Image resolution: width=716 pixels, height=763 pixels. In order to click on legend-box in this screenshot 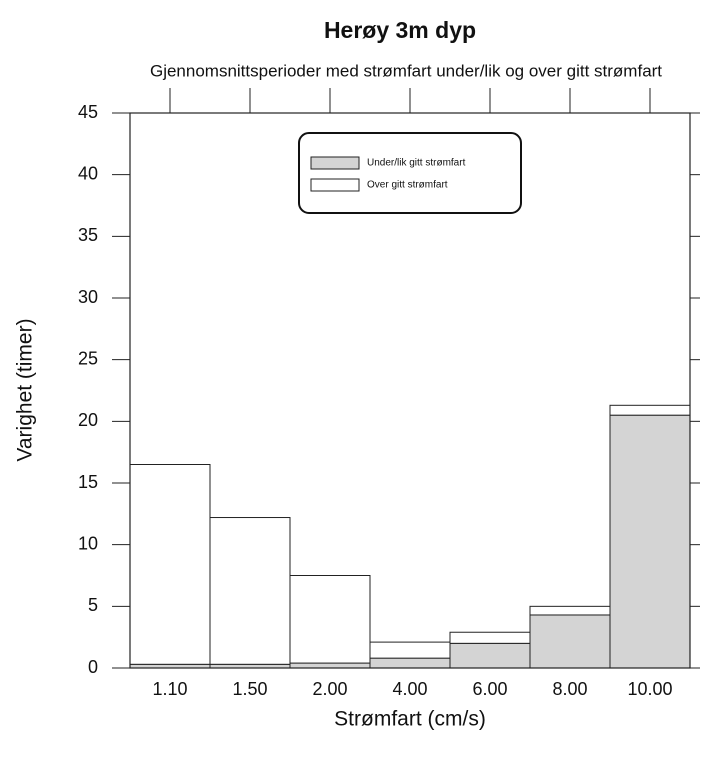, I will do `click(410, 173)`.